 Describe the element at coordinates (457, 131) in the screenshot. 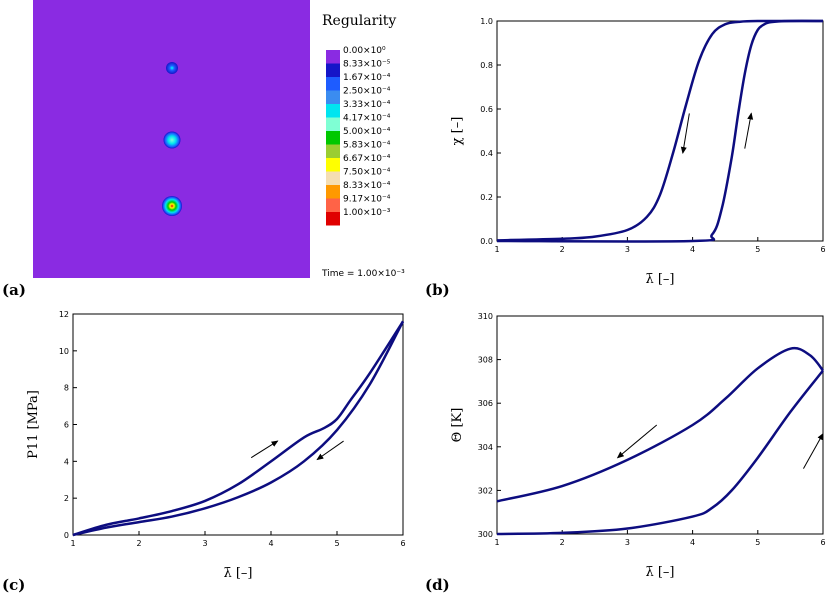

I see `y-axis-label: χ [–]` at that location.